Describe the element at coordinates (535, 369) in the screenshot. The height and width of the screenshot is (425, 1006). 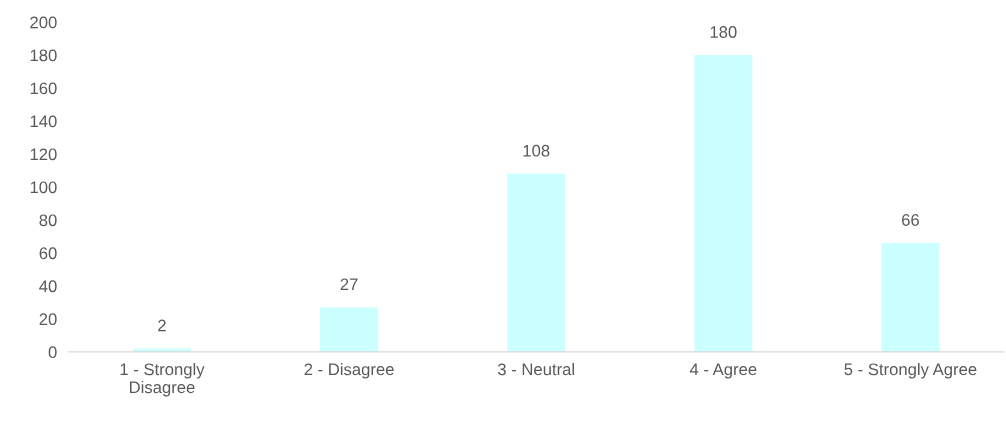
I see `x-tick-label: 3 - Neutral` at that location.